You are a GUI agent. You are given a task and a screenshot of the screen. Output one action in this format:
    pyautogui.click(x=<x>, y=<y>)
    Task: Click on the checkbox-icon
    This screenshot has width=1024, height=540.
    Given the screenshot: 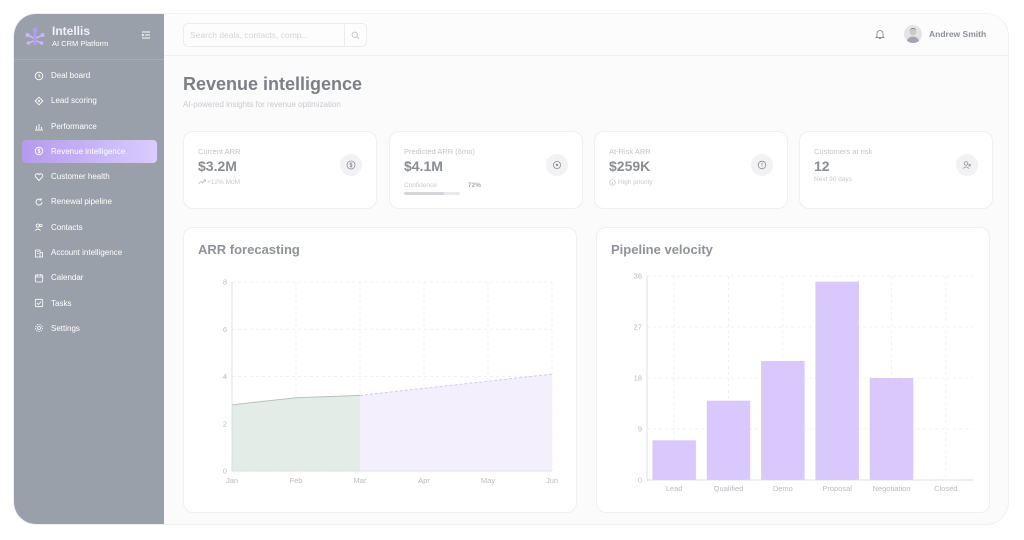 What is the action you would take?
    pyautogui.click(x=39, y=303)
    